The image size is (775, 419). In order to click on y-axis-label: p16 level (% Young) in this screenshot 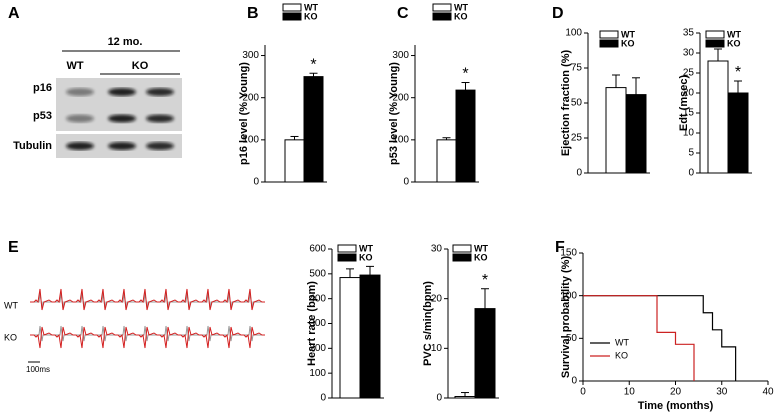, I will do `click(244, 113)`.